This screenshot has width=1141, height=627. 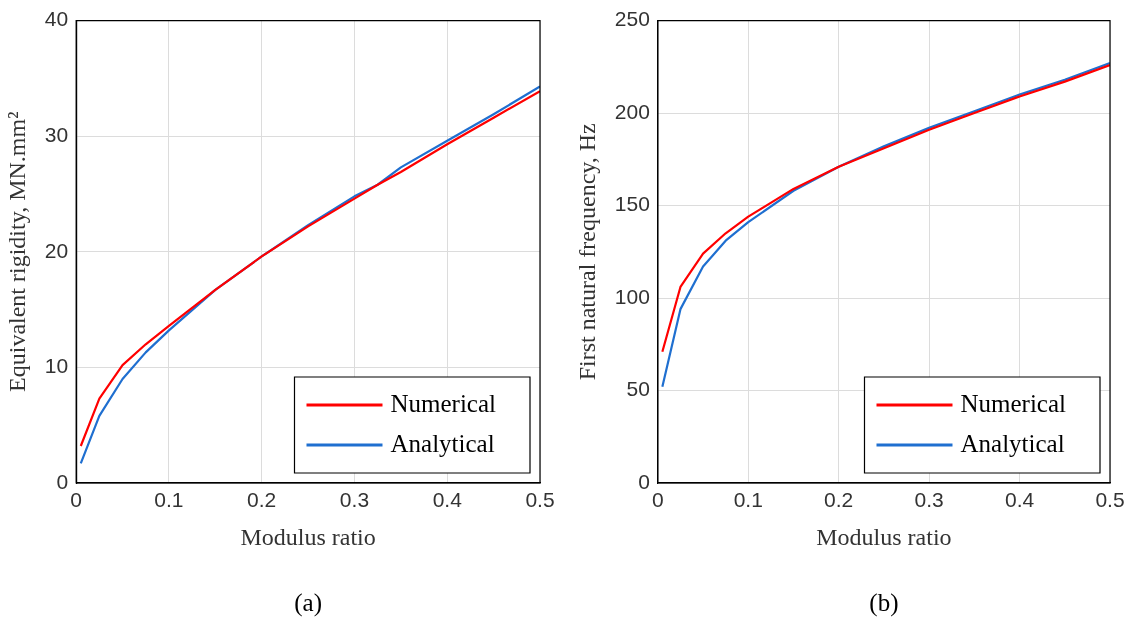 What do you see at coordinates (632, 111) in the screenshot?
I see `y-tick-label: 200` at bounding box center [632, 111].